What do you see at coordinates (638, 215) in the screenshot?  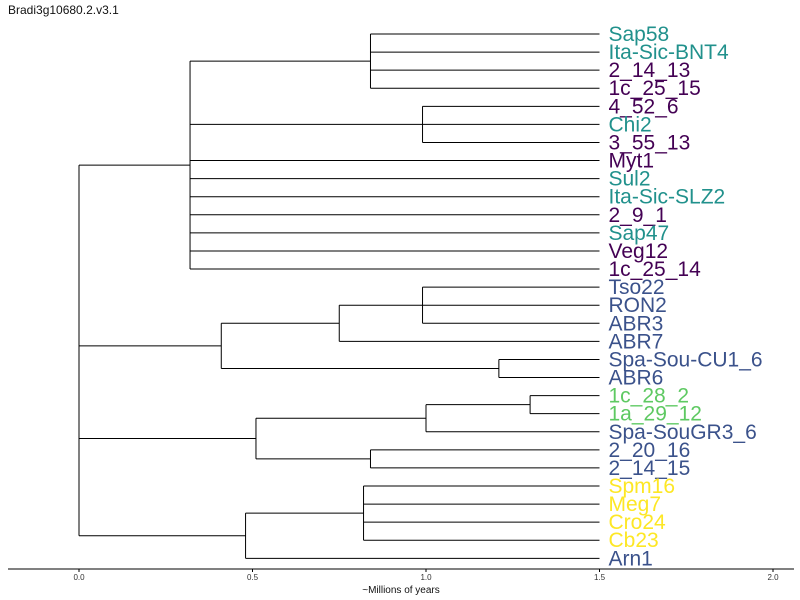 I see `leaf-label: 2_9_1` at bounding box center [638, 215].